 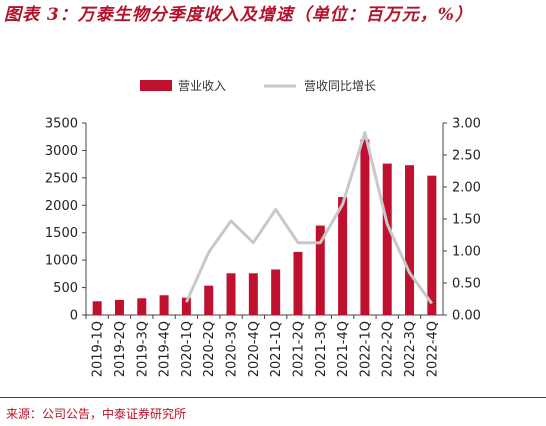 I want to click on source-note: 来源：公司公告，中泰证券研究所, so click(x=96, y=414).